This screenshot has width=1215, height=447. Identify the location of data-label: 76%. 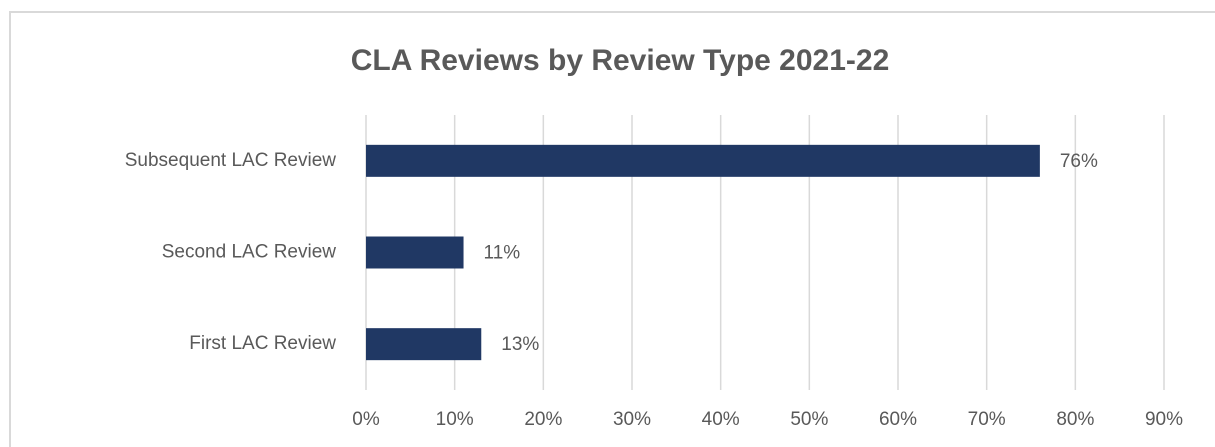
(1079, 161).